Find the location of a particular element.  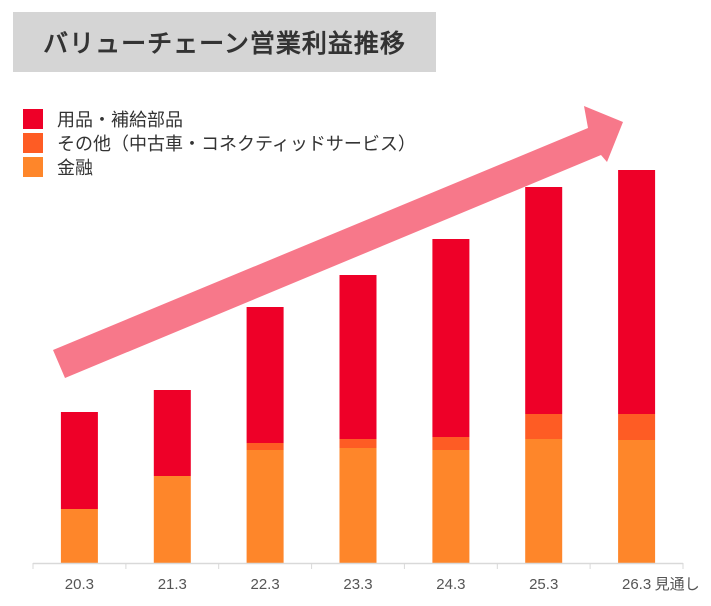

legend-label-finance: 金融 is located at coordinates (75, 168).